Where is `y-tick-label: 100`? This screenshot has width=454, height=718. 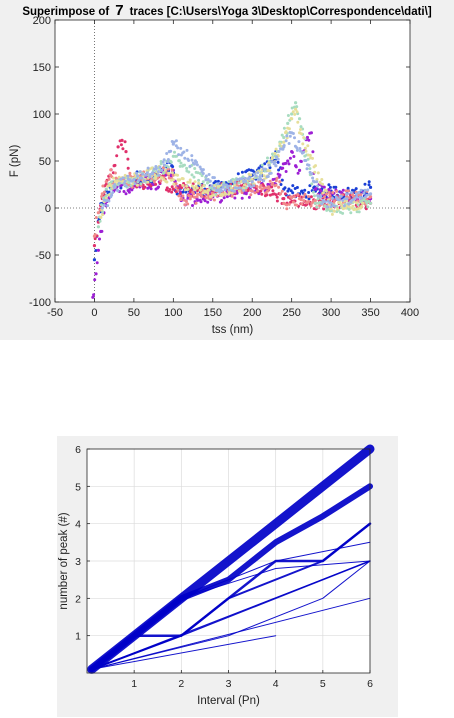 y-tick-label: 100 is located at coordinates (42, 115).